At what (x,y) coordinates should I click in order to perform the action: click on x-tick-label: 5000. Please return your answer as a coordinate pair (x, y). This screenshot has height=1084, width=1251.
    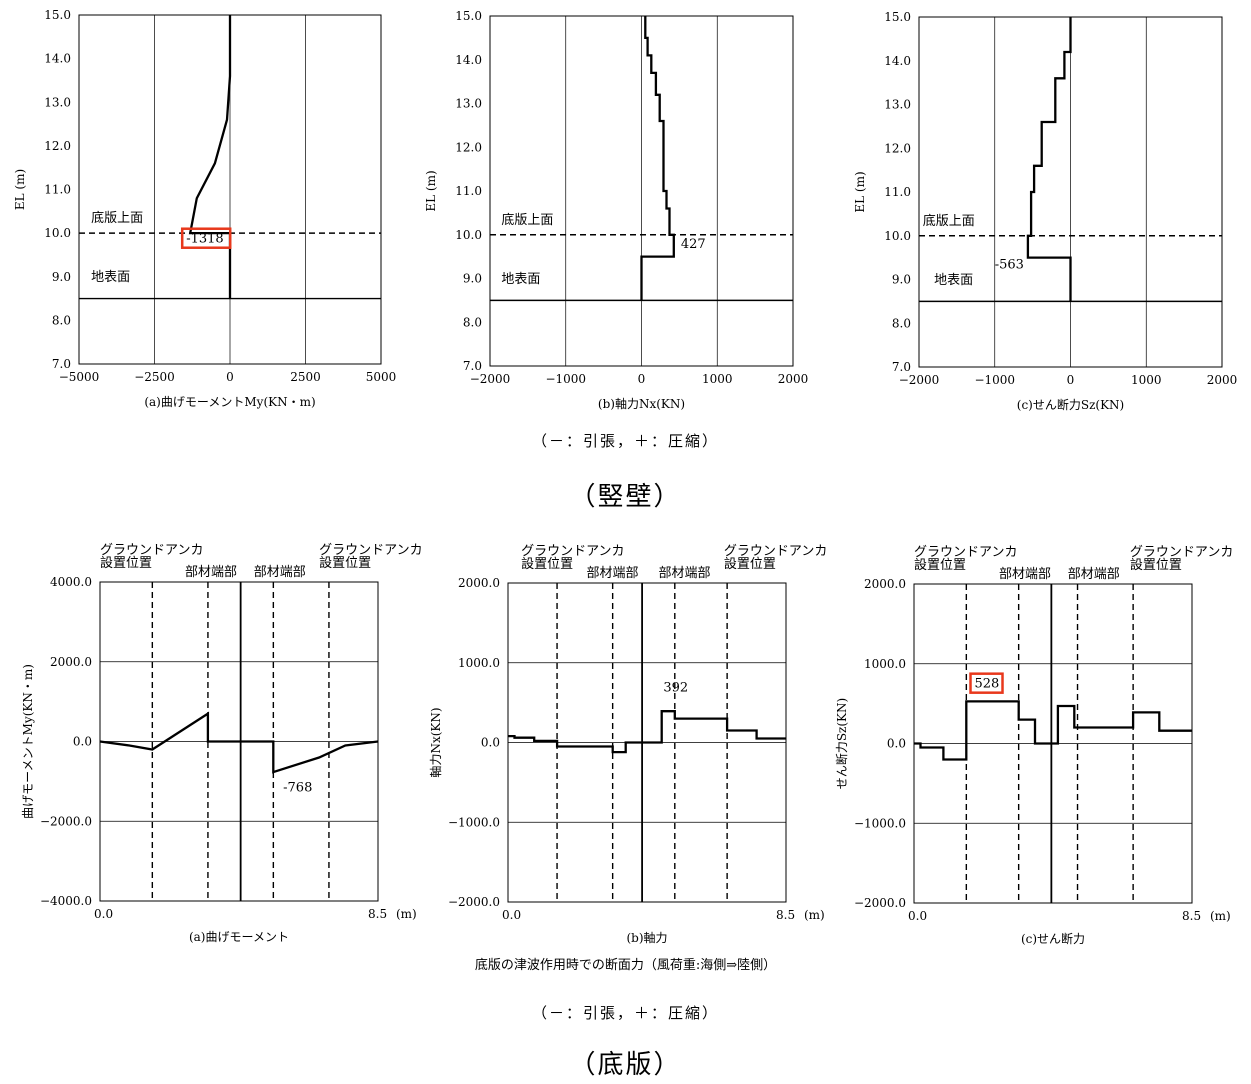
    Looking at the image, I should click on (381, 377).